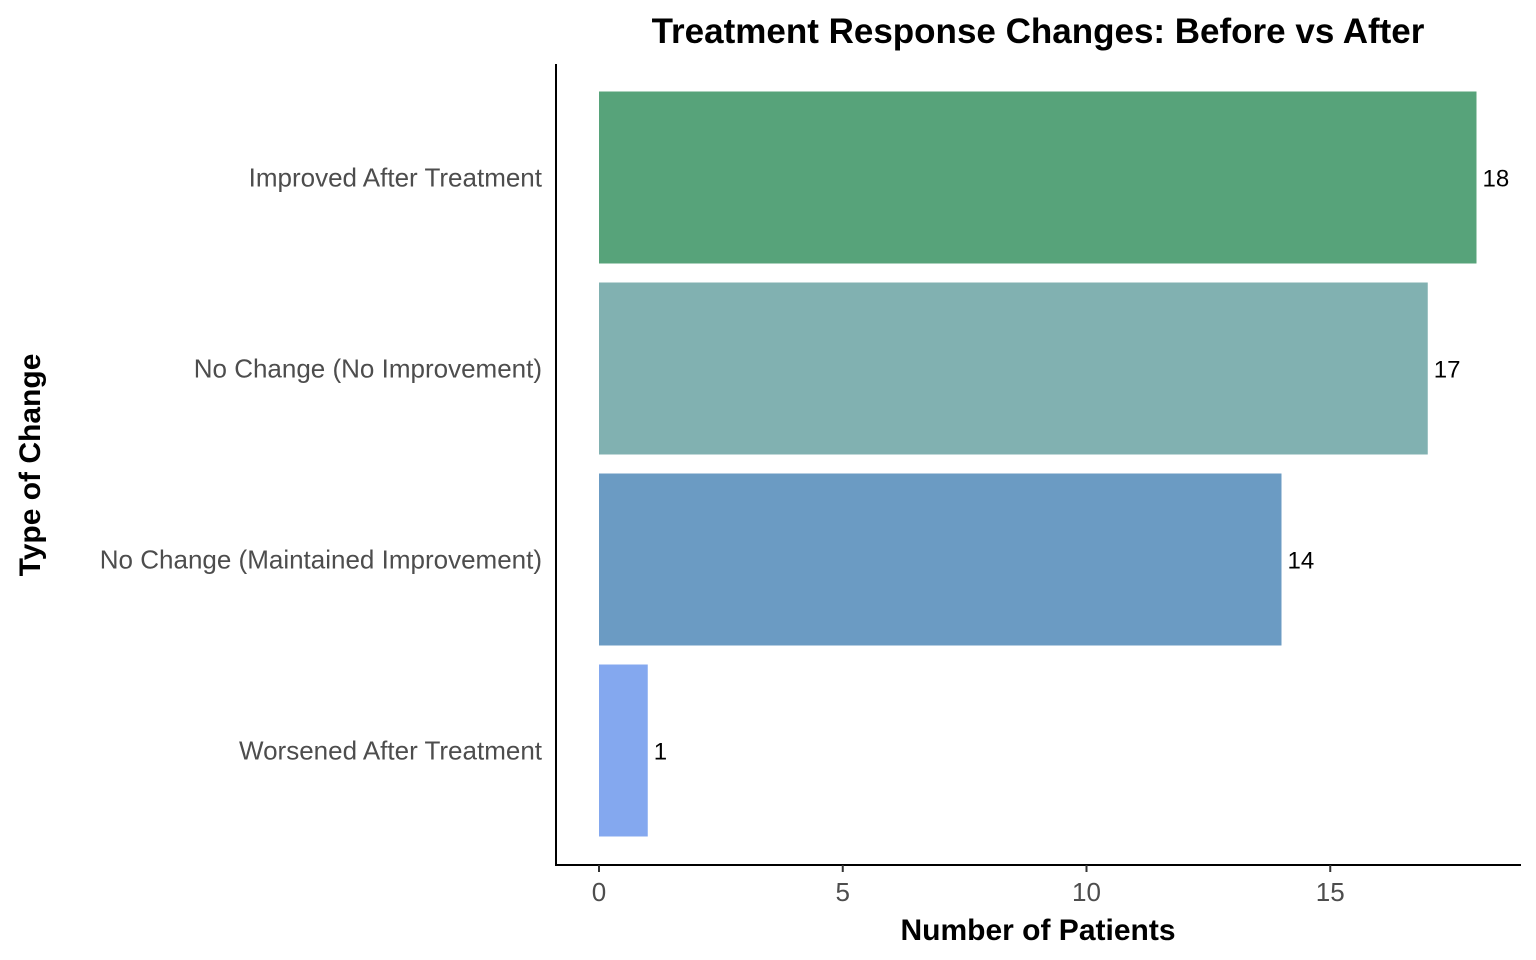  What do you see at coordinates (1447, 370) in the screenshot?
I see `data-label-1: 17` at bounding box center [1447, 370].